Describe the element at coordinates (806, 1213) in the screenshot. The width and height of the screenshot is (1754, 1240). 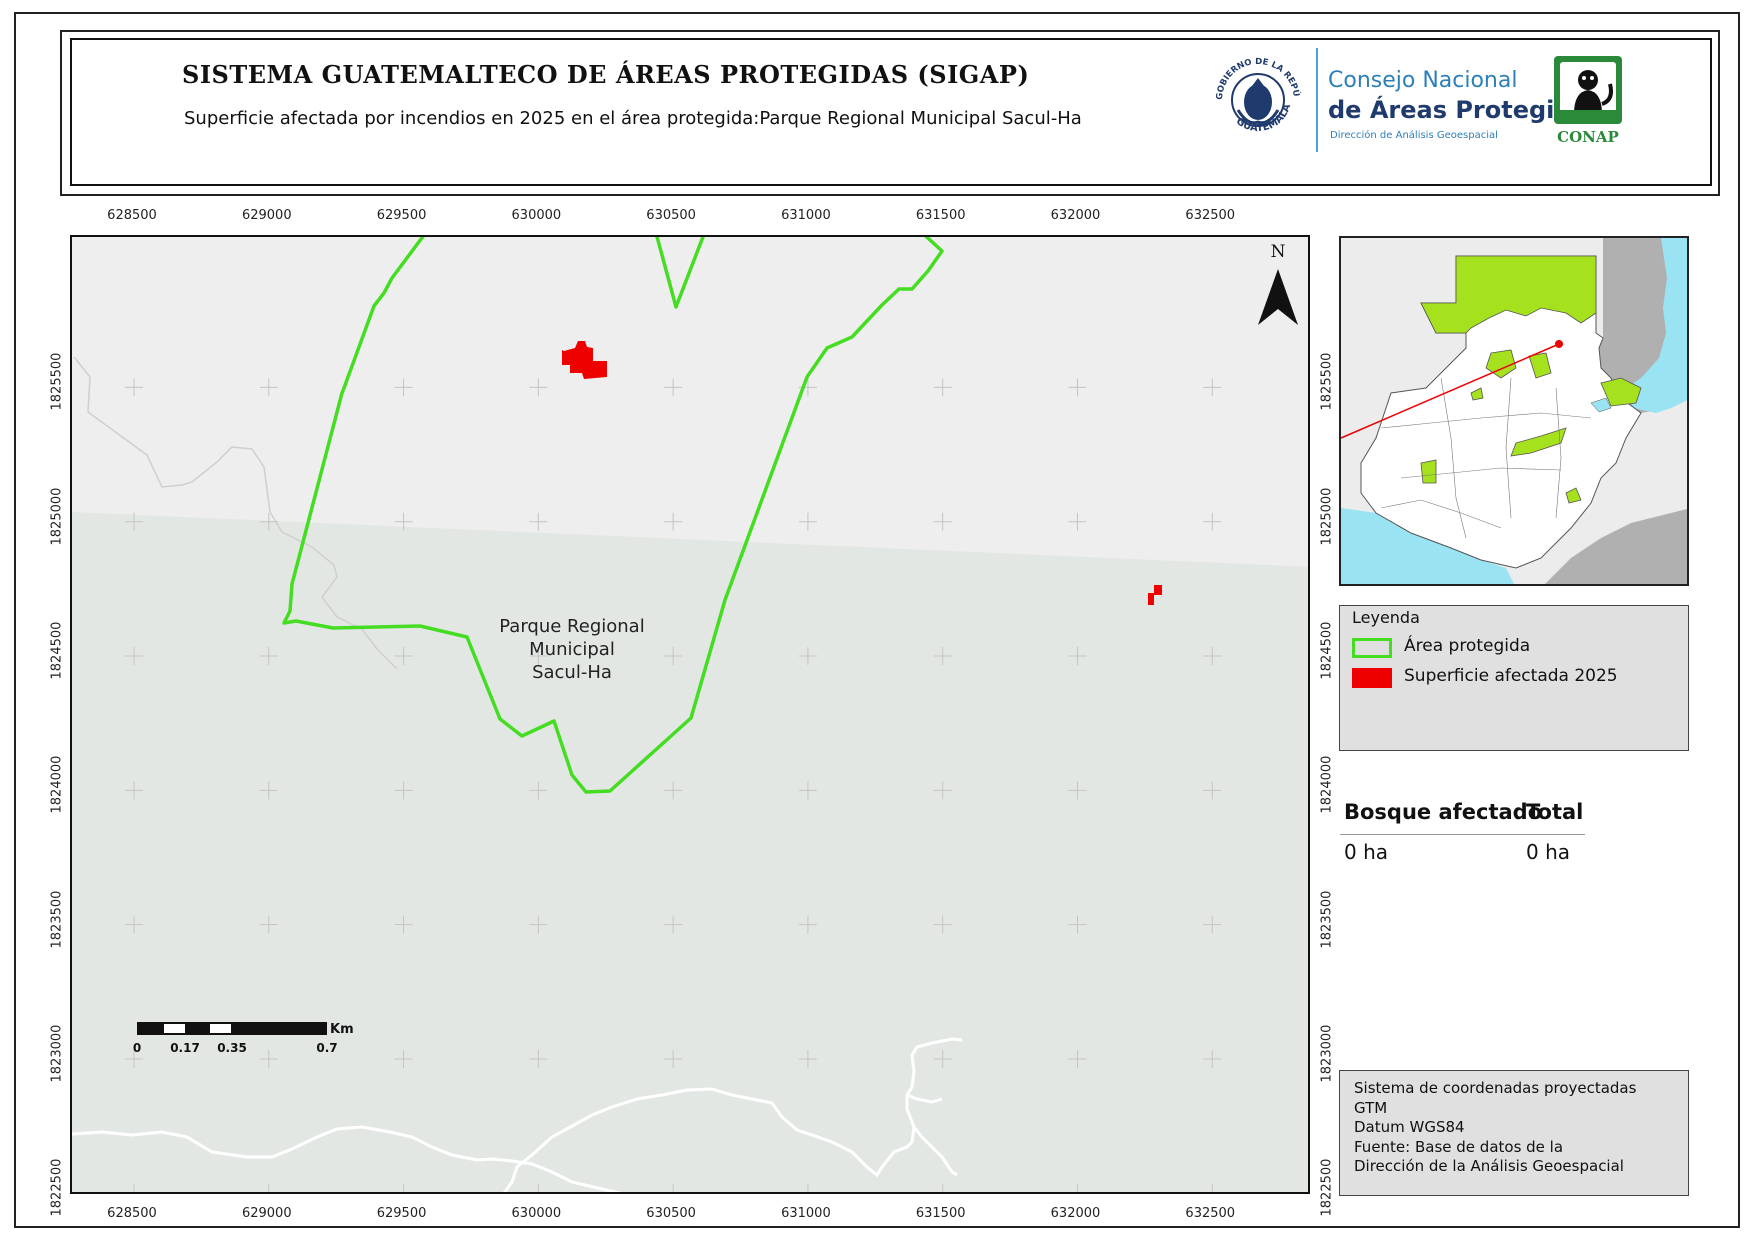
I see `x-tick-bottom-5: 631000` at that location.